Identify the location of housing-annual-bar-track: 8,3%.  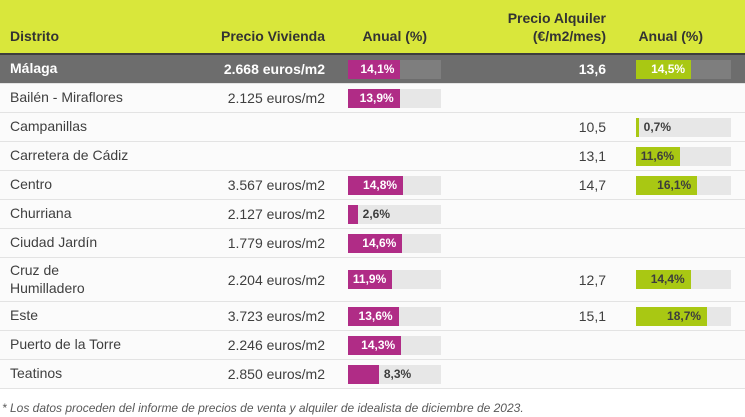
(394, 374).